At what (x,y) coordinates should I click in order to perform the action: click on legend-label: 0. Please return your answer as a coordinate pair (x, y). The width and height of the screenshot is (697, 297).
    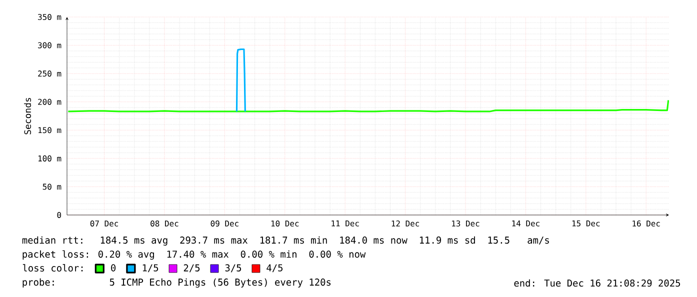
    Looking at the image, I should click on (113, 268).